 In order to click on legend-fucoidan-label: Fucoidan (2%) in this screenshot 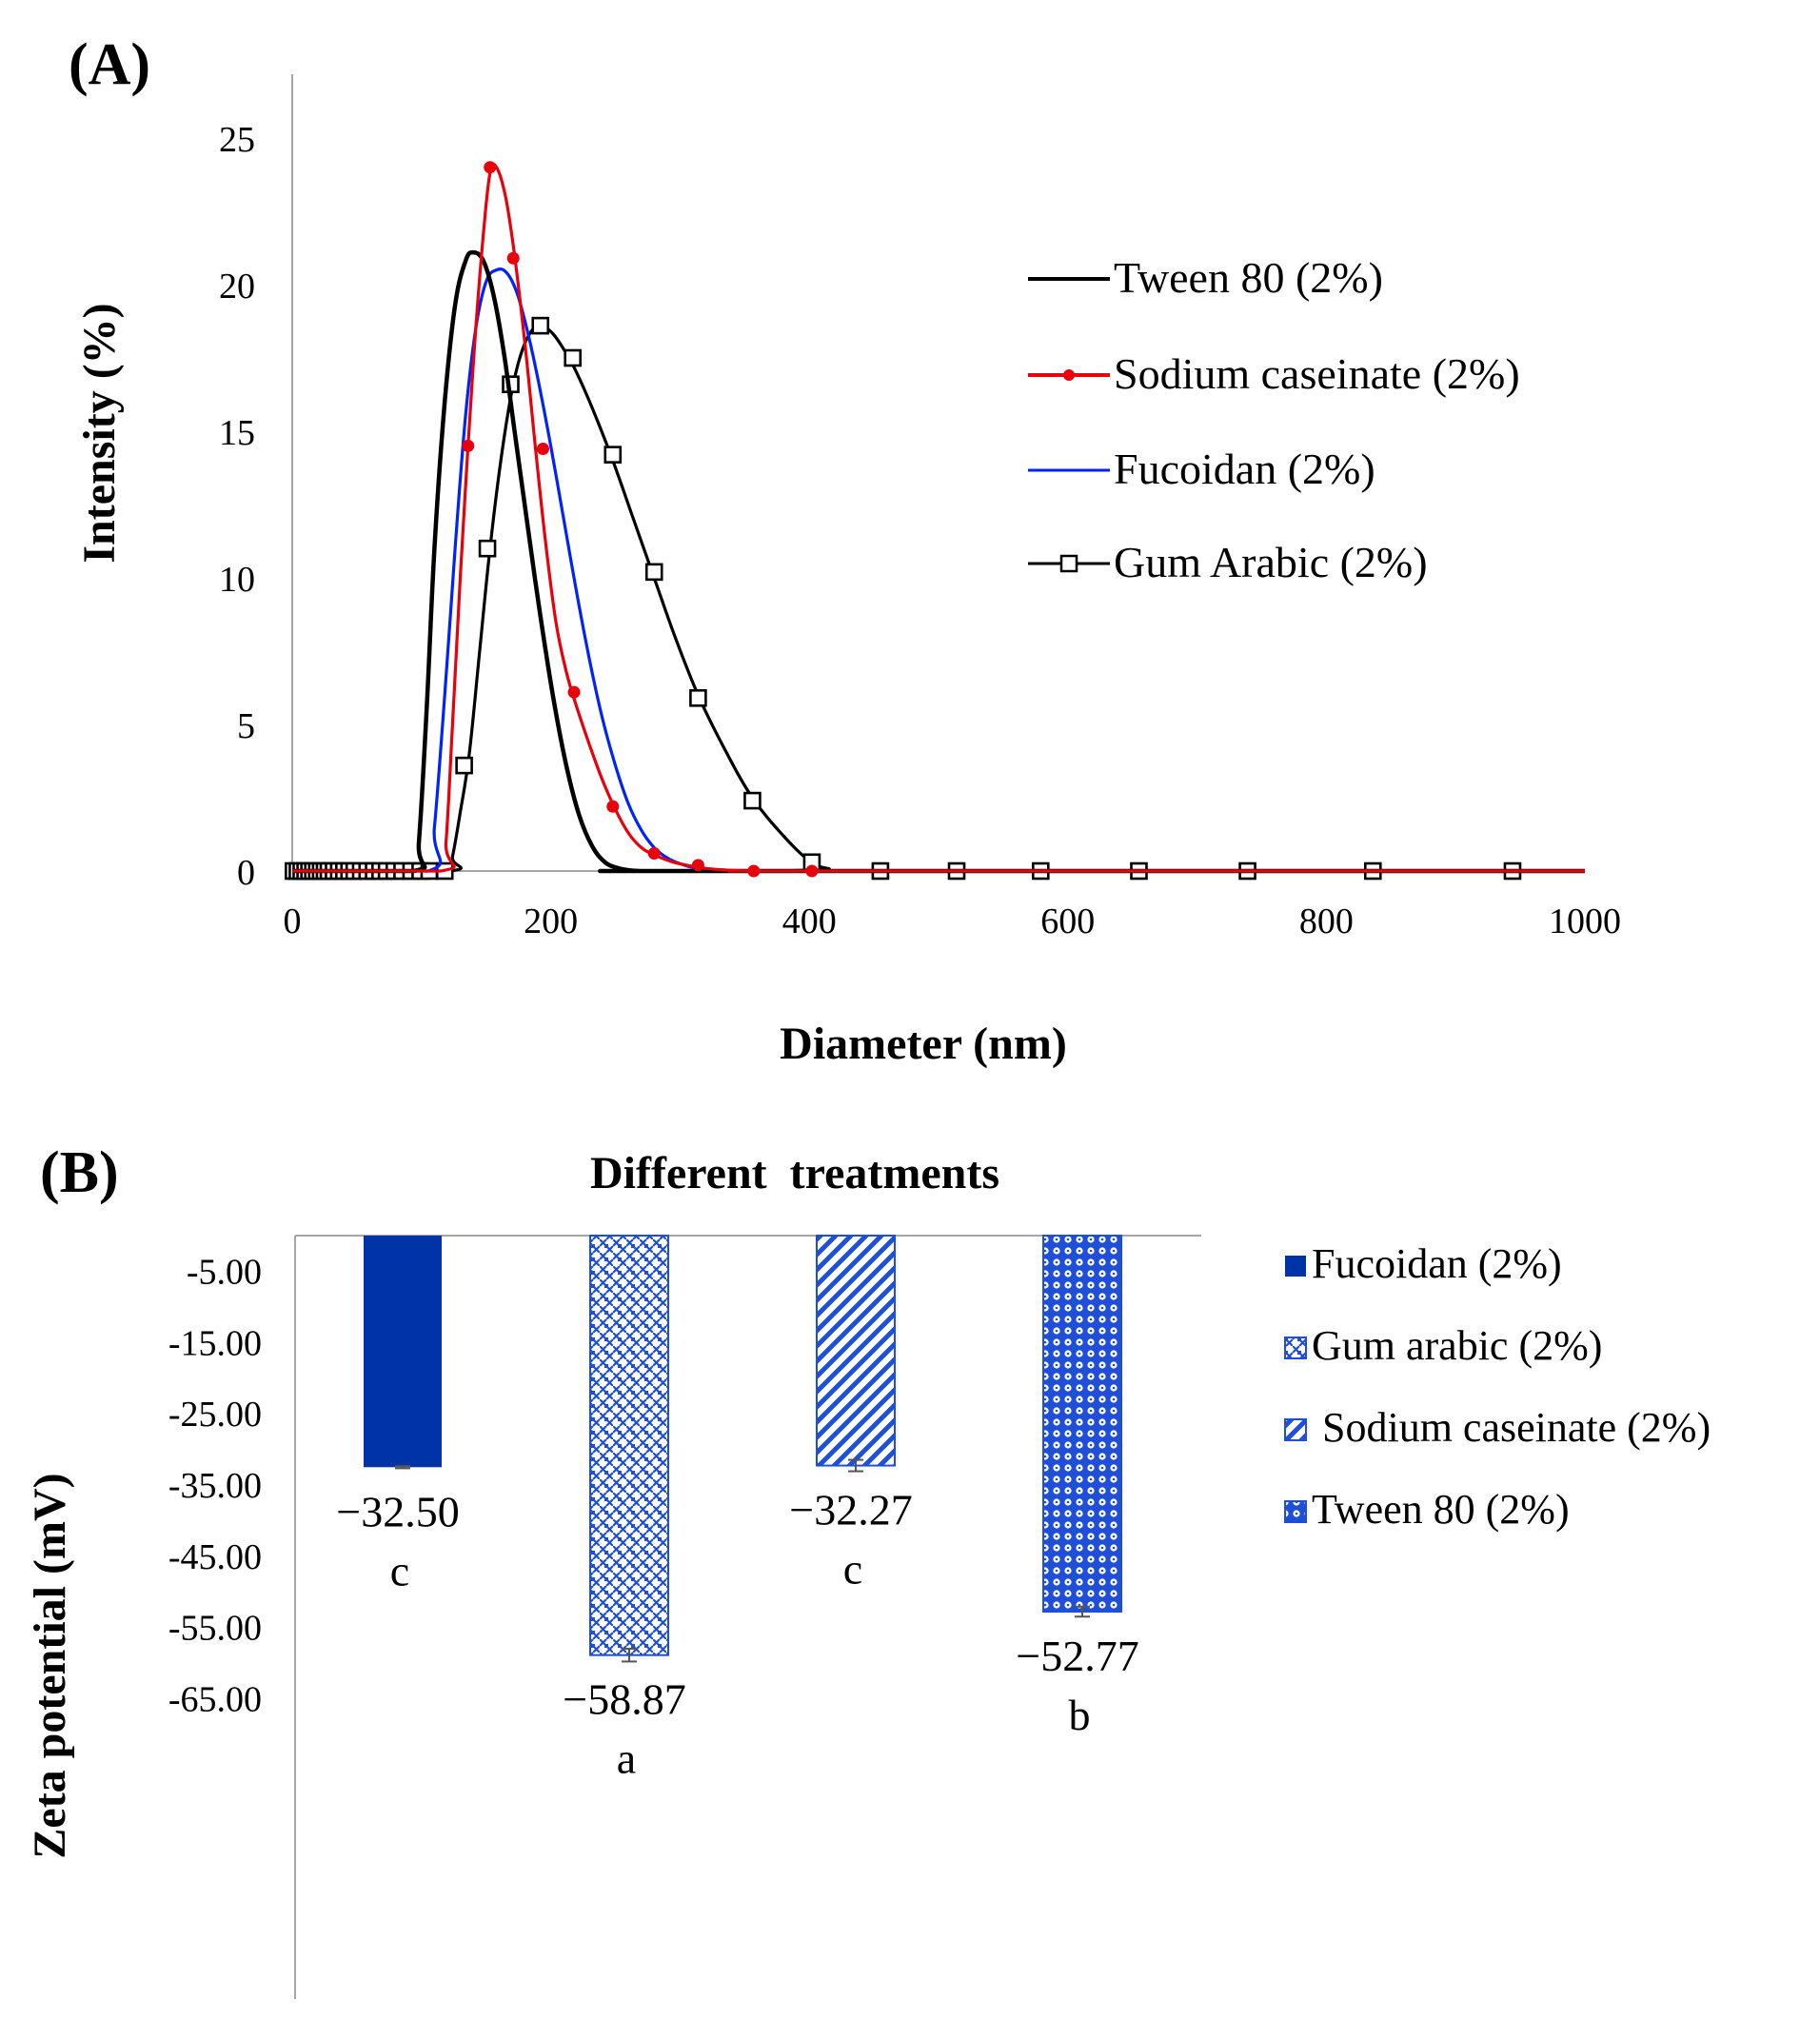, I will do `click(1244, 469)`.